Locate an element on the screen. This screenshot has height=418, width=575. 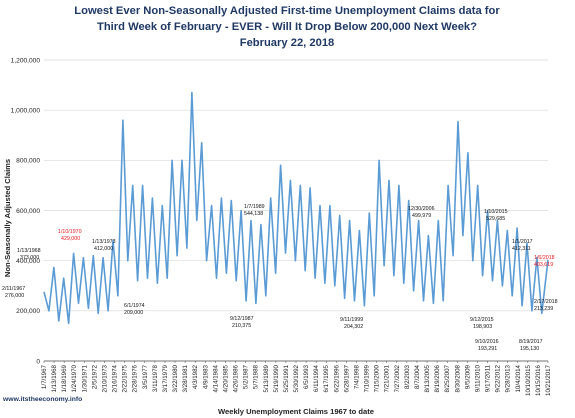
footer-site: www.itstheeconomy.info is located at coordinates (42, 399).